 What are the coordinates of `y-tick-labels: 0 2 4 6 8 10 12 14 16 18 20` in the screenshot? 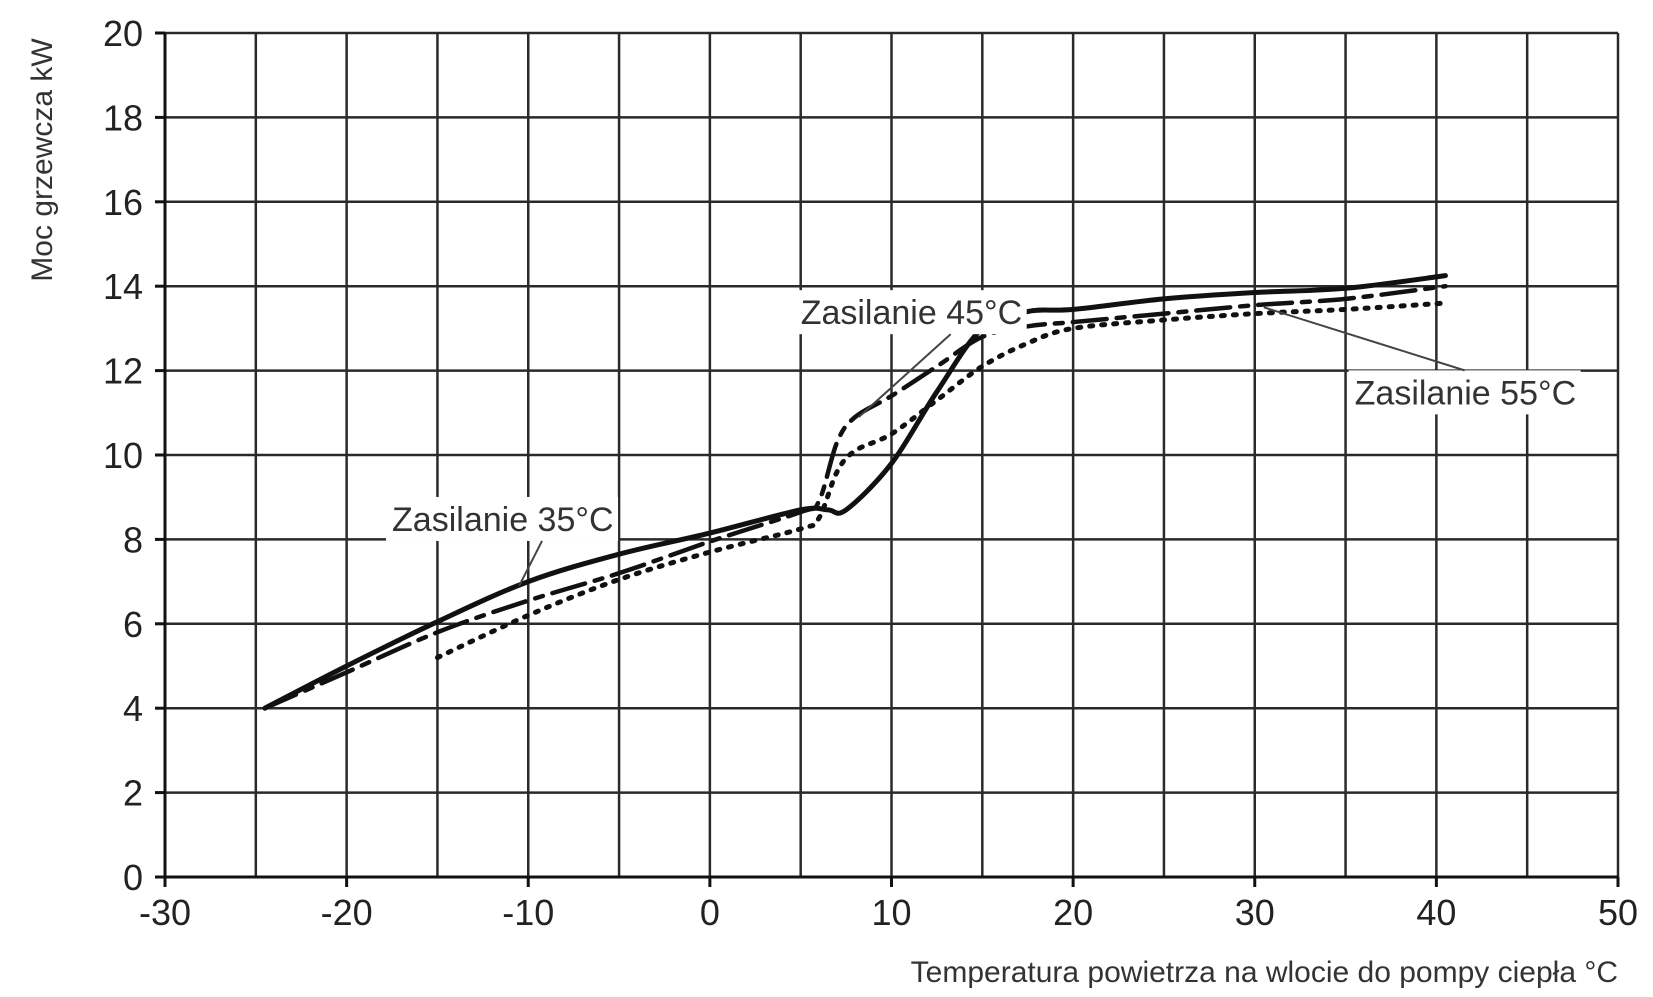 It's located at (123, 455).